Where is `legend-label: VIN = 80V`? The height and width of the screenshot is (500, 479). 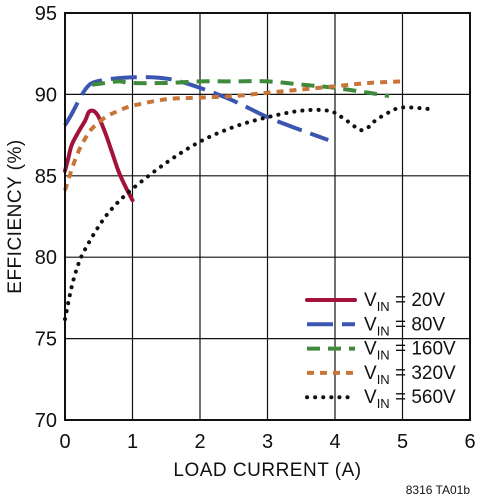 legend-label: VIN = 80V is located at coordinates (404, 326).